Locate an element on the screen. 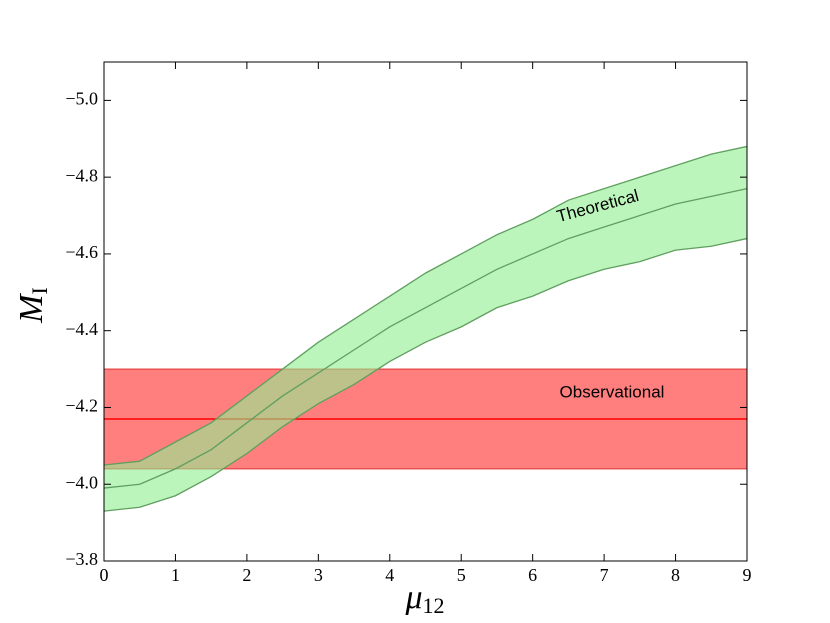  x-tick-label: 3 is located at coordinates (318, 575).